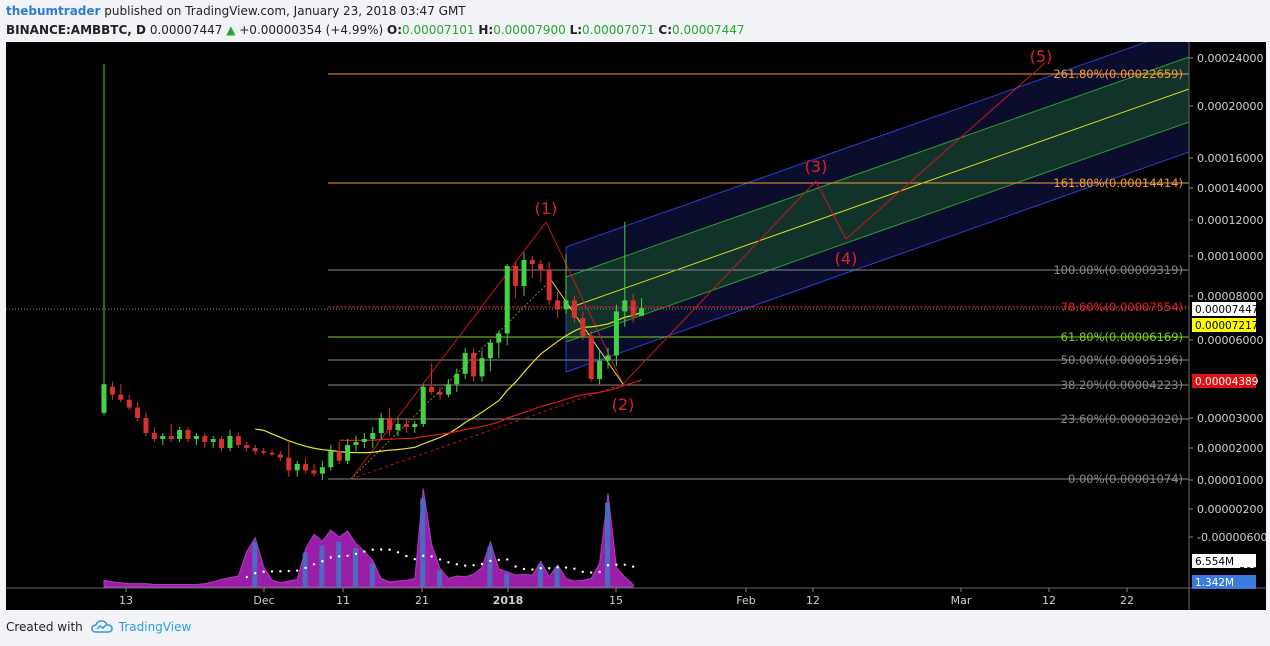 The image size is (1270, 646). What do you see at coordinates (490, 410) in the screenshot?
I see `ma-red` at bounding box center [490, 410].